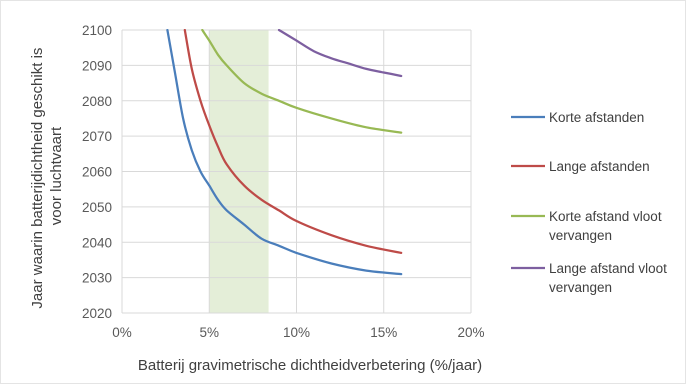 The image size is (687, 385). What do you see at coordinates (97, 172) in the screenshot?
I see `y-tick-label: 2060` at bounding box center [97, 172].